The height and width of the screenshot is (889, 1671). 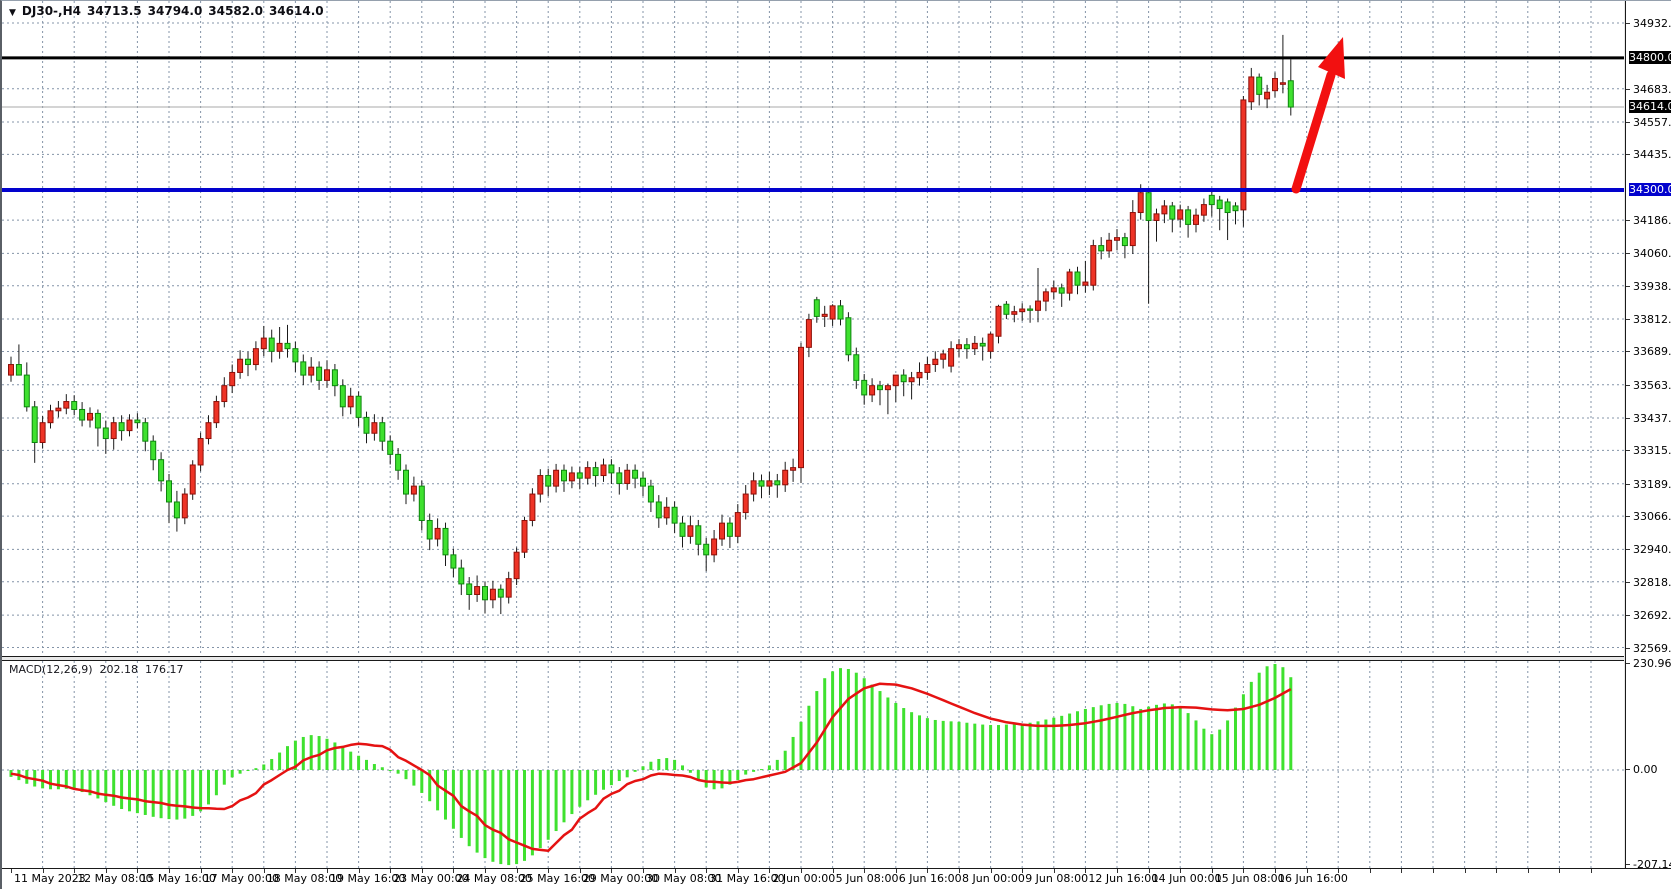 What do you see at coordinates (494, 878) in the screenshot?
I see `time-tick-label: 24 May 08:00` at bounding box center [494, 878].